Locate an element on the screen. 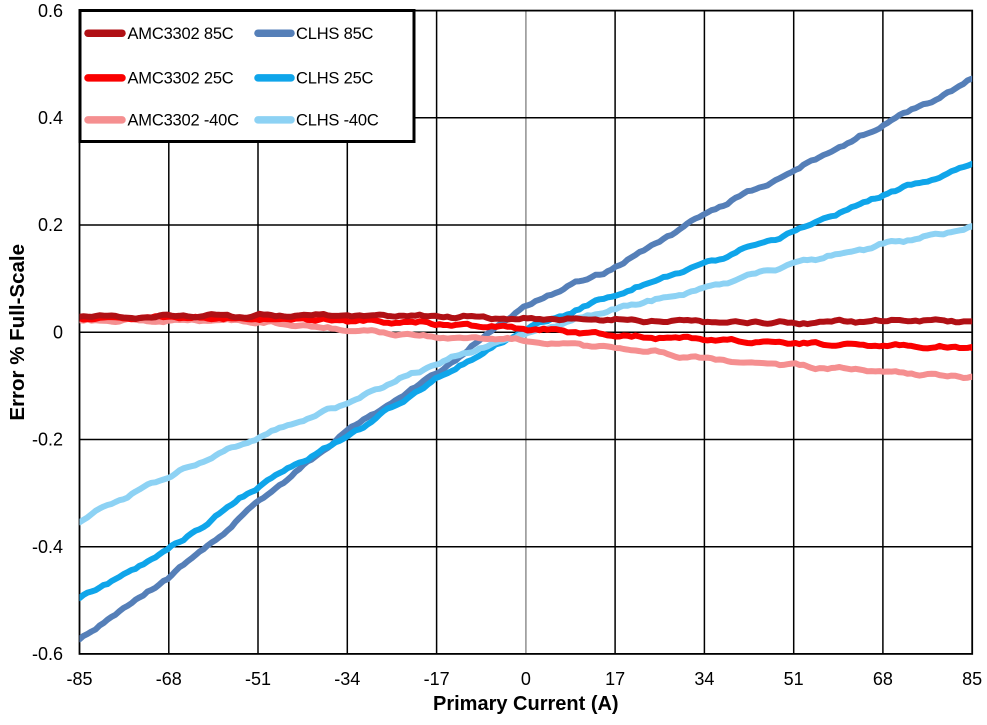 The width and height of the screenshot is (987, 725). svg-text: CLHS -40C is located at coordinates (337, 121).